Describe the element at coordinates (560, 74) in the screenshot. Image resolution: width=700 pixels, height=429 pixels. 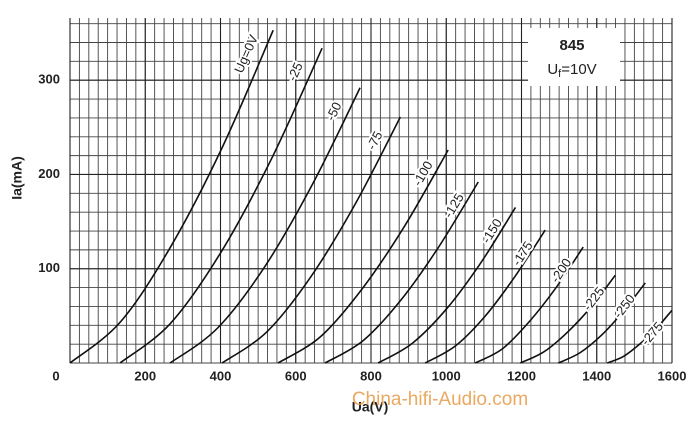
I see `subscript: f` at that location.